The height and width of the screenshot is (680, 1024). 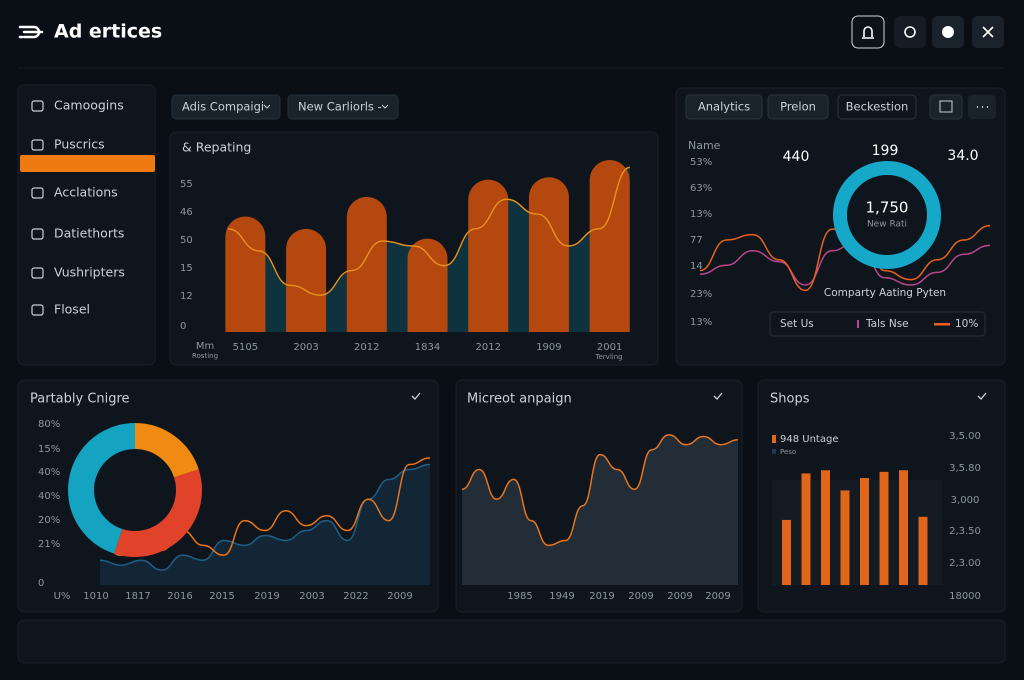 What do you see at coordinates (965, 436) in the screenshot?
I see `y-axis-label: 3,5.00` at bounding box center [965, 436].